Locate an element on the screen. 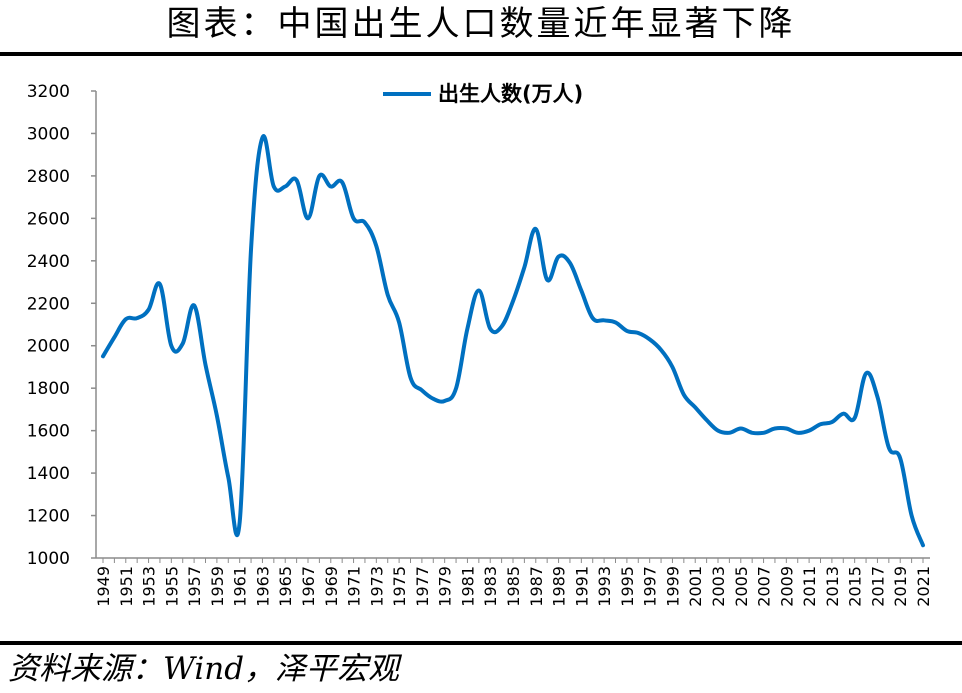  x-tick-label: 2011 is located at coordinates (809, 586).